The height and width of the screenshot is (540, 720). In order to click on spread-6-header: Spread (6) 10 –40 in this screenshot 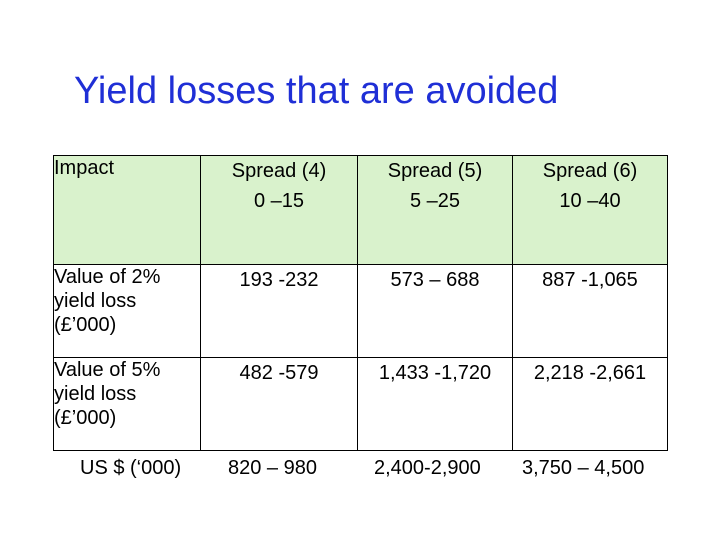, I will do `click(590, 210)`.